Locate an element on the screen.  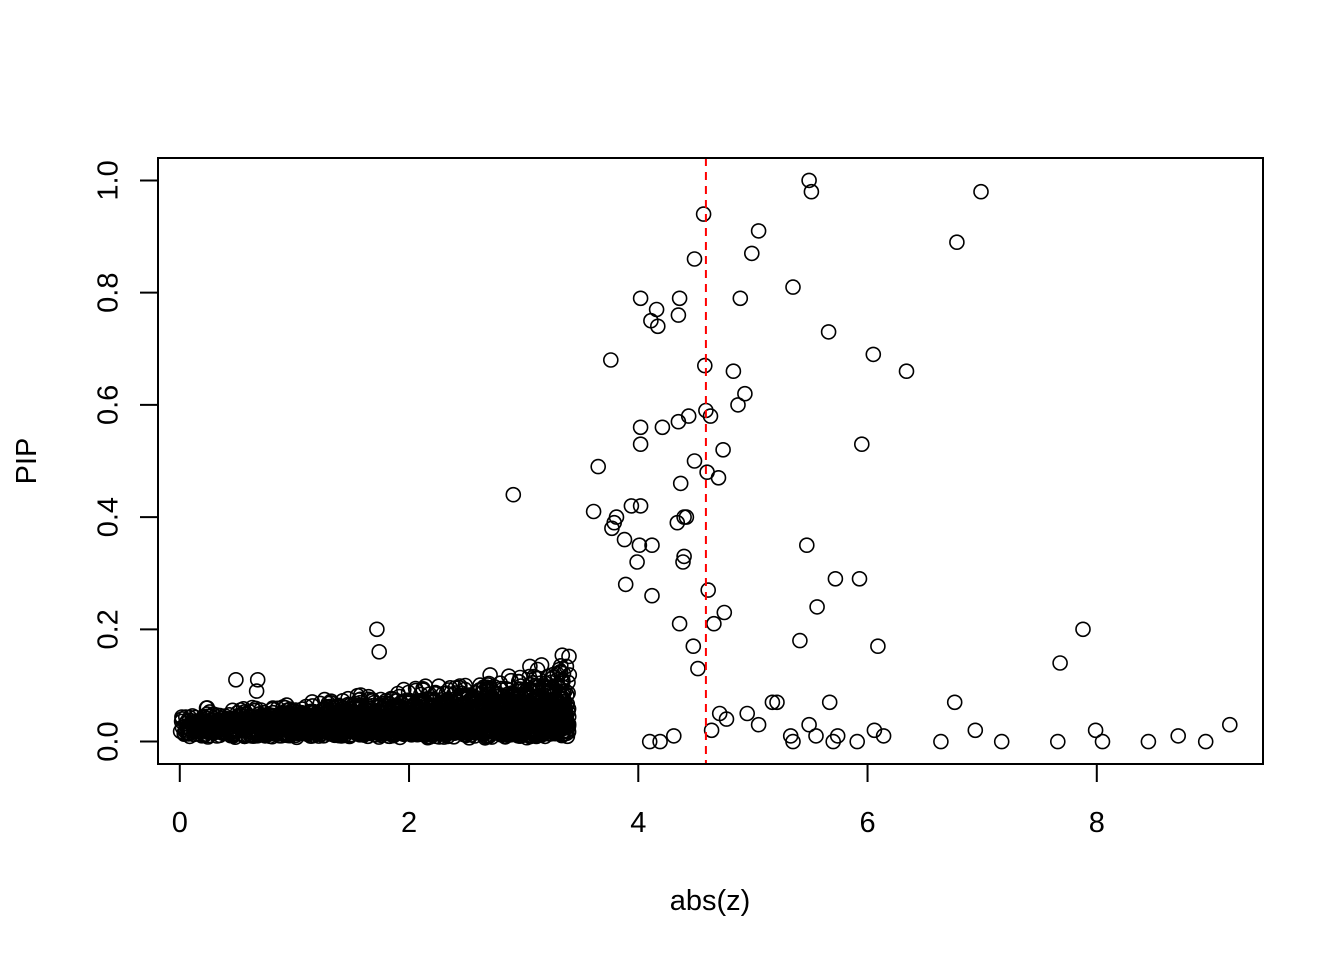
y-axis: 0.0 0.2 0.4 0.6 0.8 1.0 is located at coordinates (126, 461).